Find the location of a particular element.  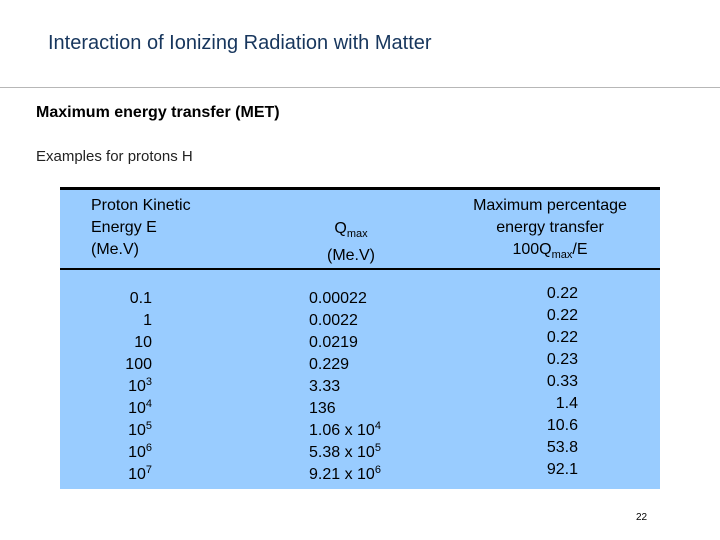

energy-cell: 1 is located at coordinates (124, 317).